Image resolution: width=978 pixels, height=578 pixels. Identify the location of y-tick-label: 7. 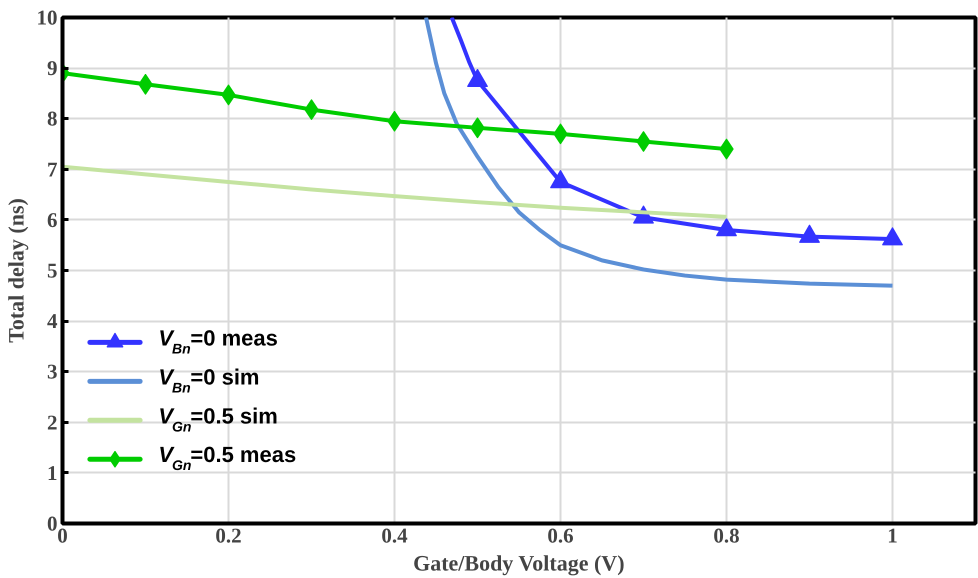
(52, 169).